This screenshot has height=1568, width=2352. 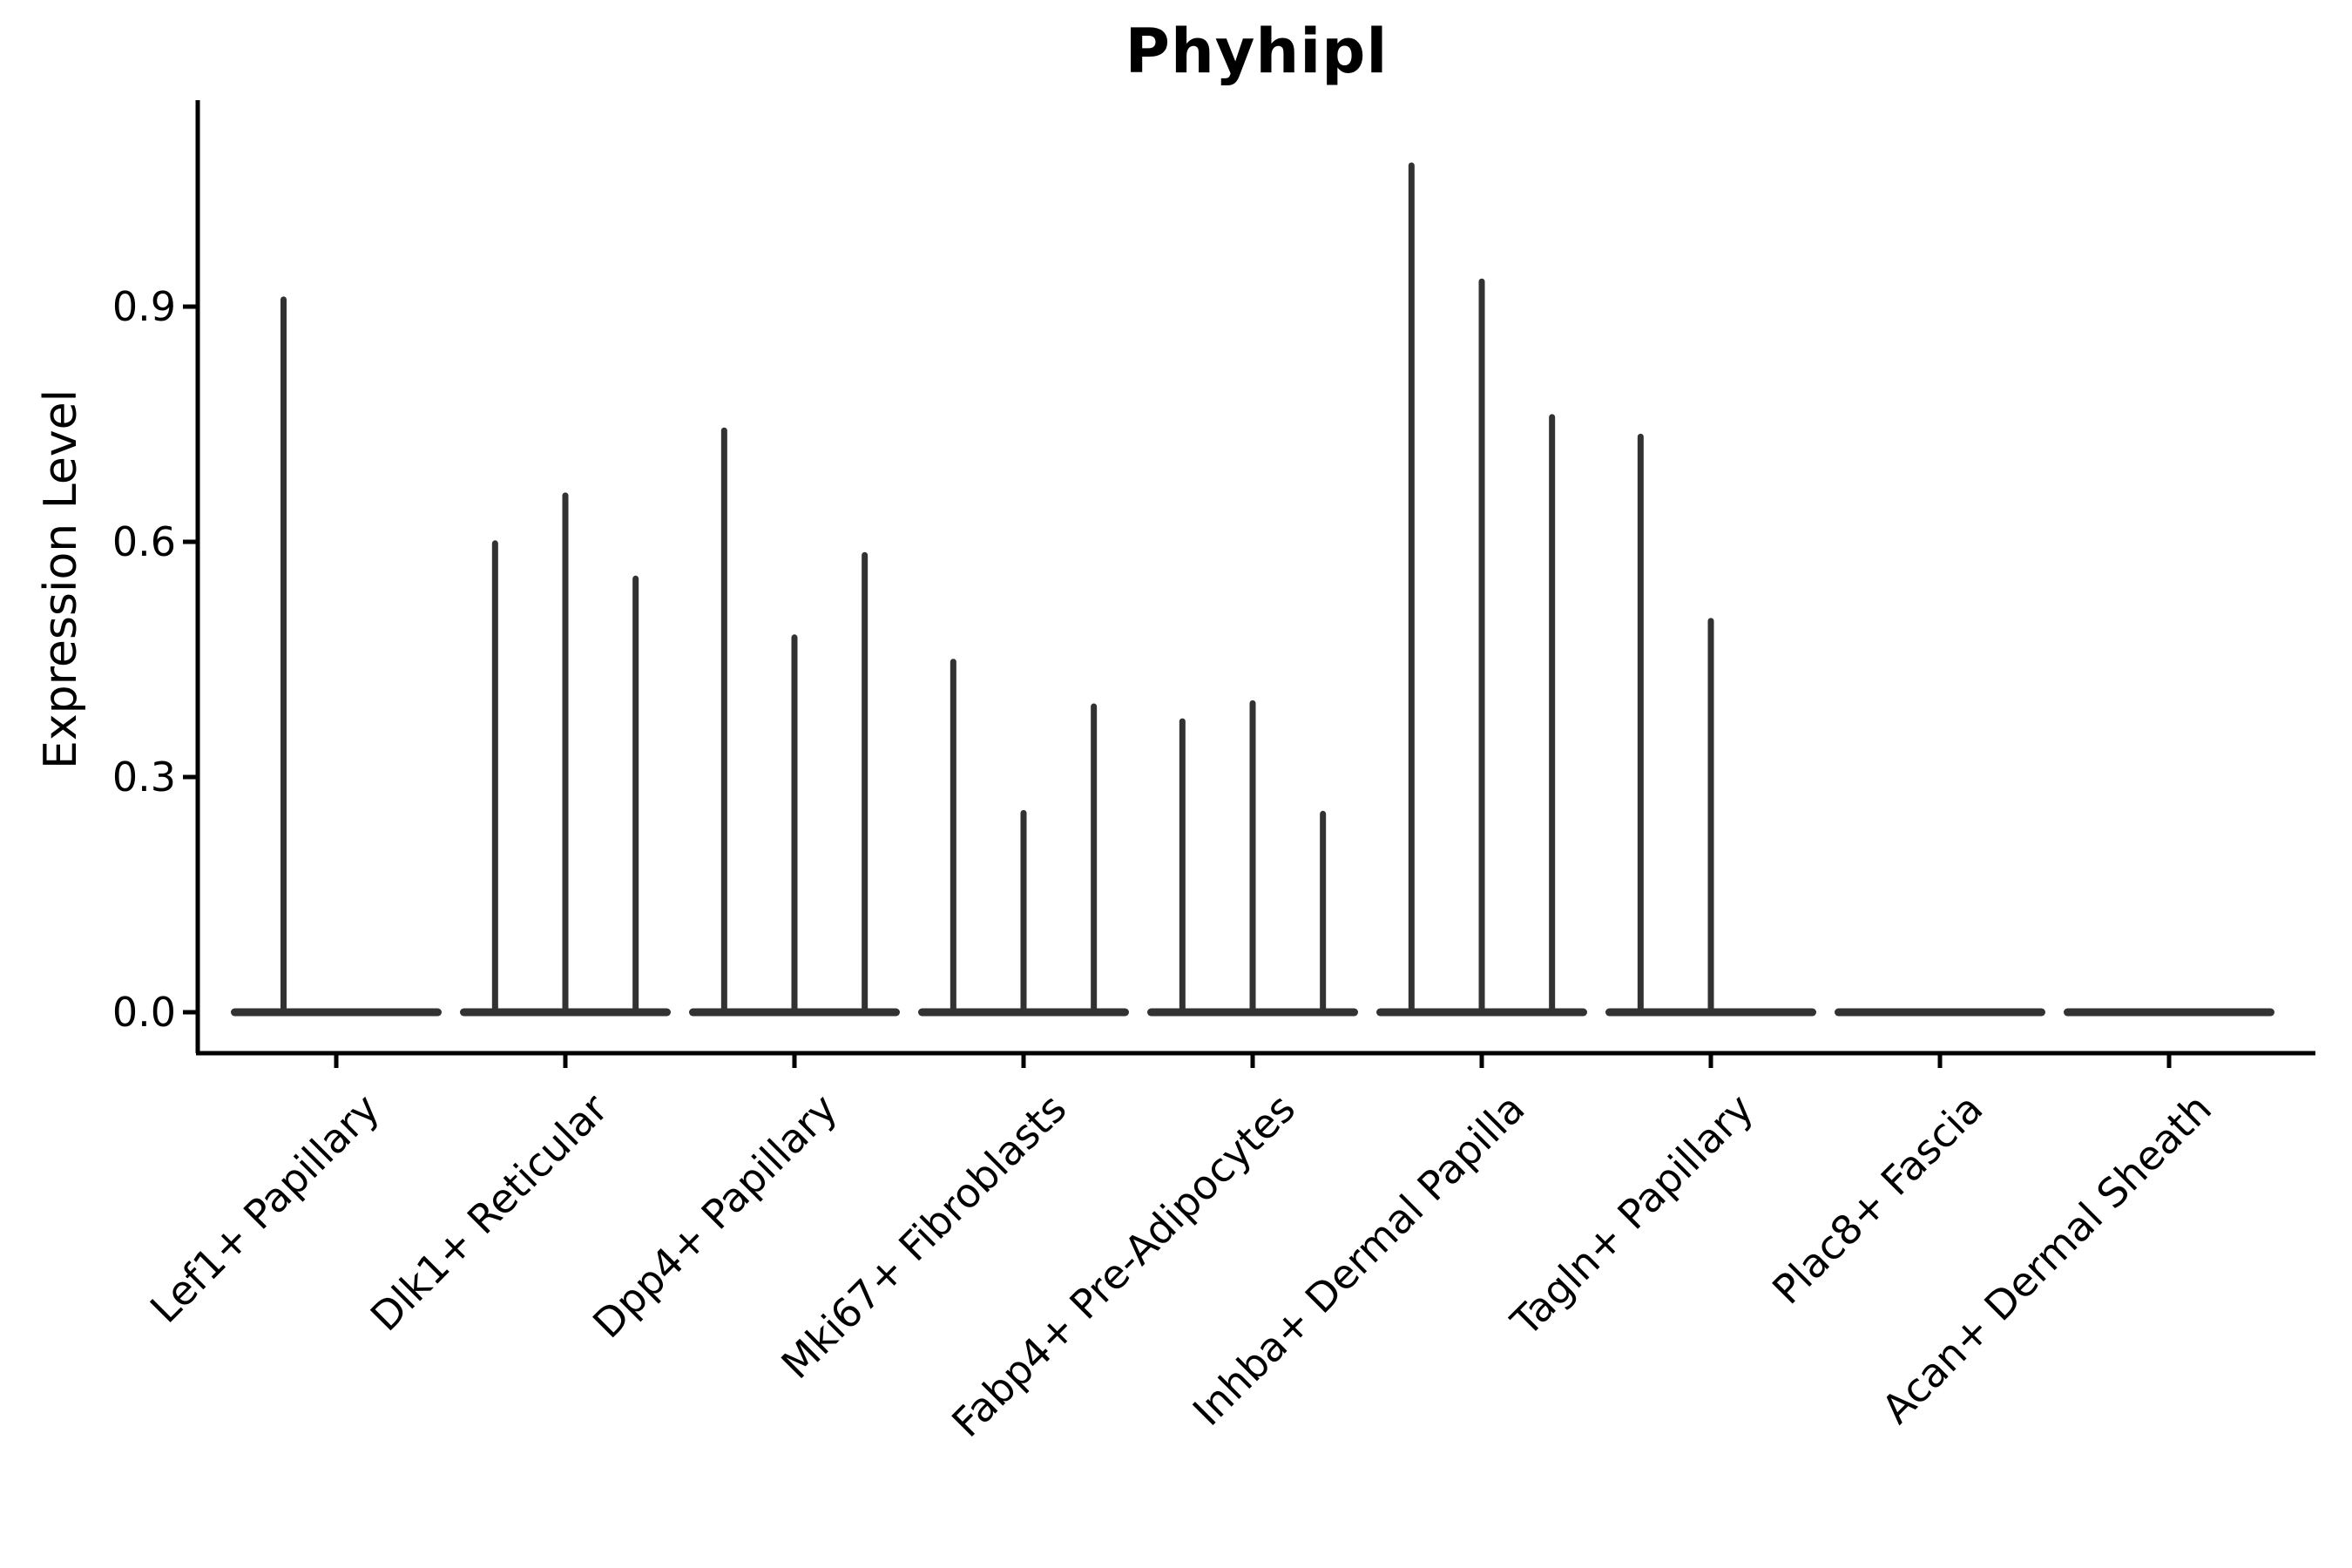 I want to click on y-tick-label: 0.9, so click(x=144, y=306).